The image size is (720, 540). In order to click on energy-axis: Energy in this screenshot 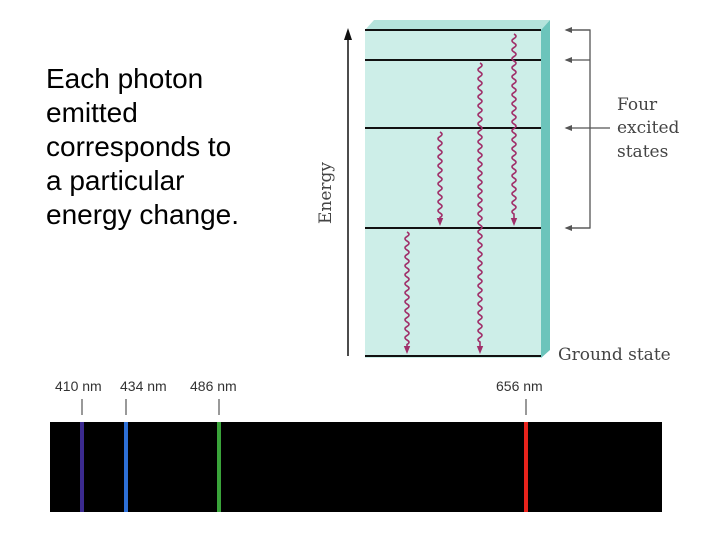, I will do `click(334, 192)`.